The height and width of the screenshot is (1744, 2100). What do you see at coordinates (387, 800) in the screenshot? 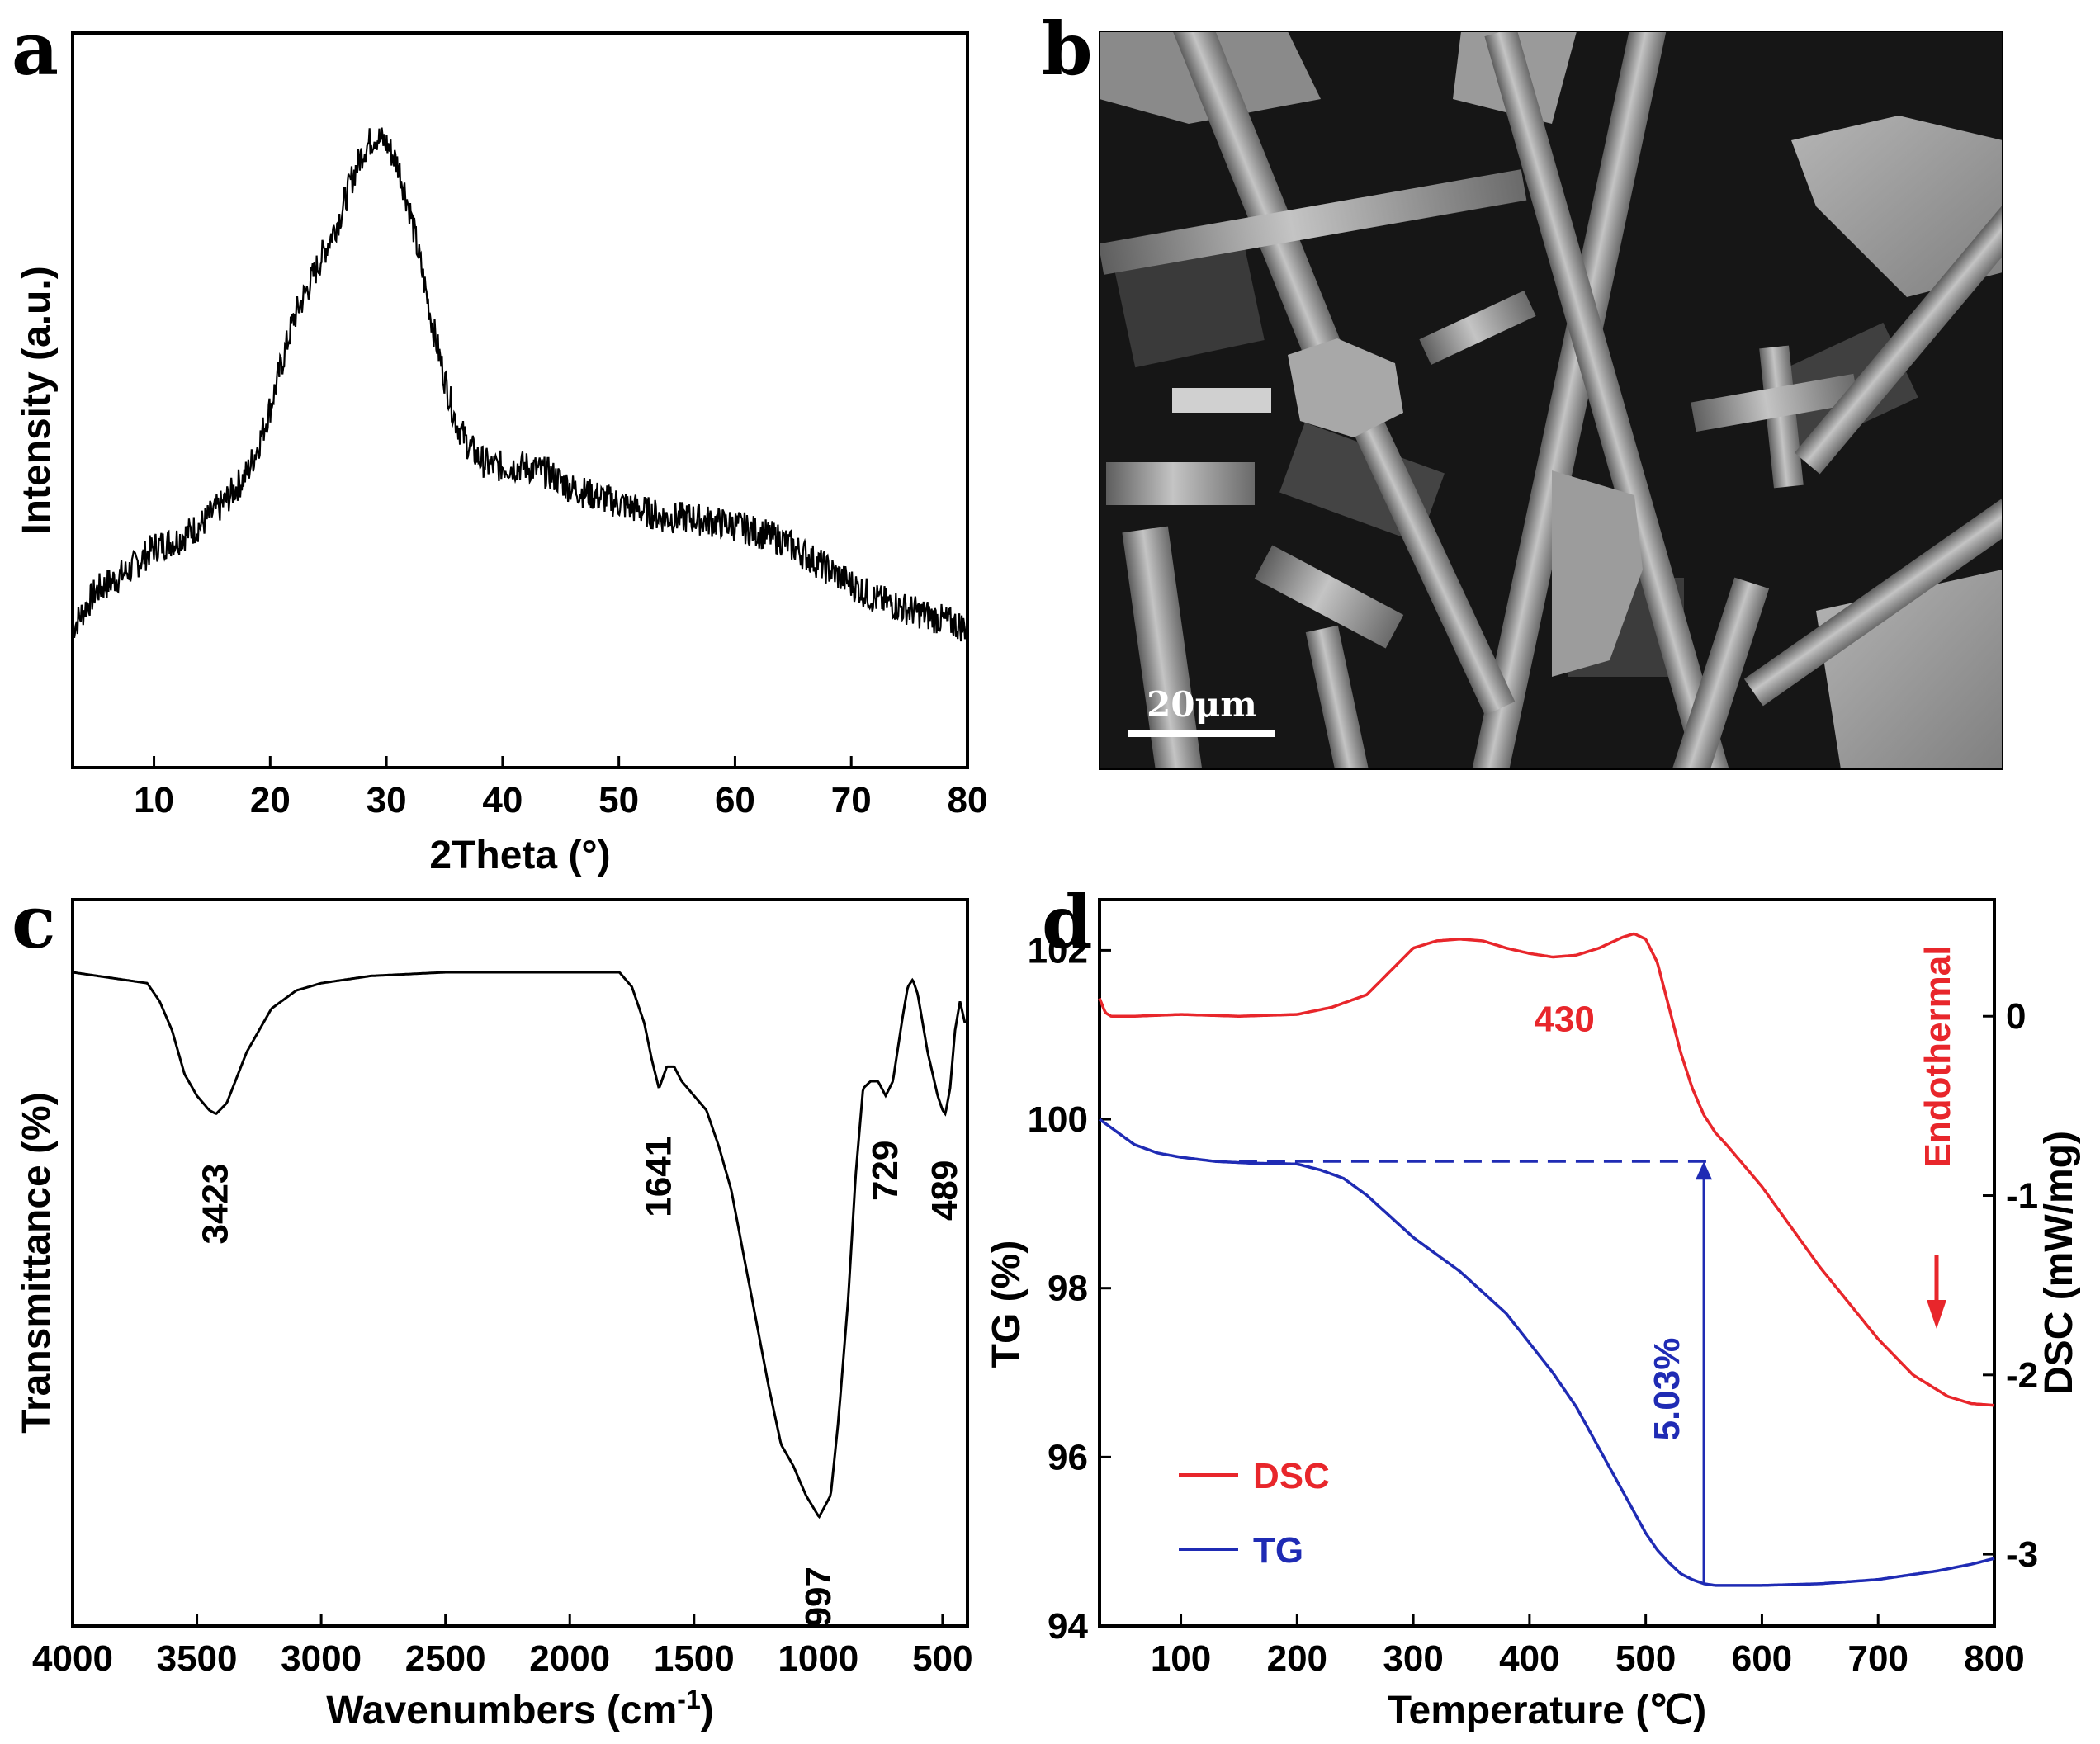
I see `xrd-x-tick-label: 30` at bounding box center [387, 800].